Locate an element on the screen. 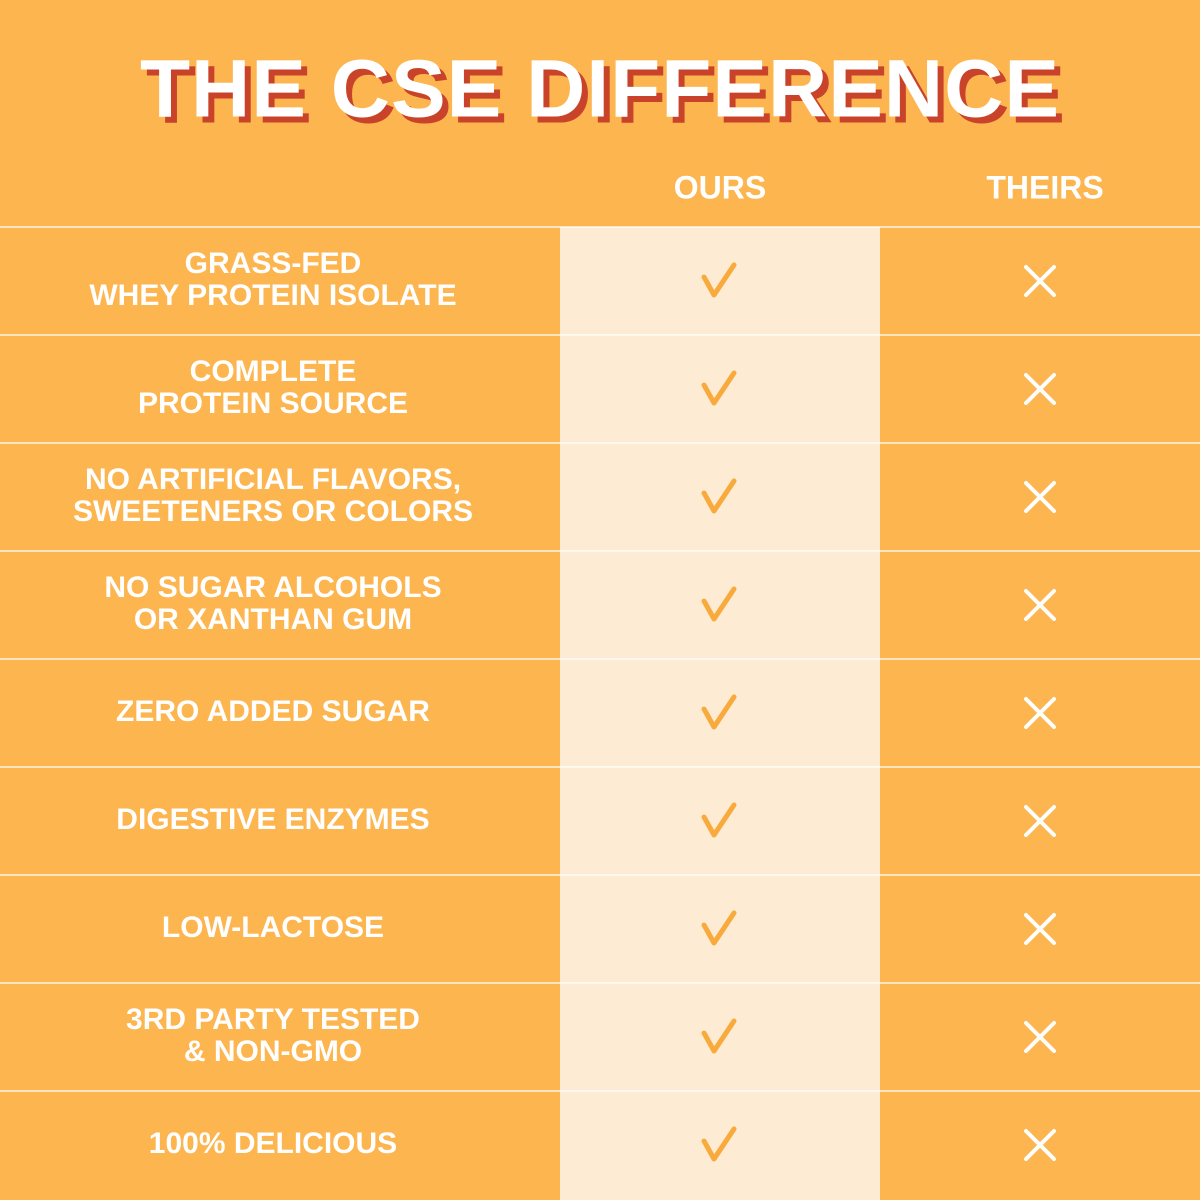 Image resolution: width=1200 pixels, height=1200 pixels. row-label: LOW-LACTOSE is located at coordinates (273, 927).